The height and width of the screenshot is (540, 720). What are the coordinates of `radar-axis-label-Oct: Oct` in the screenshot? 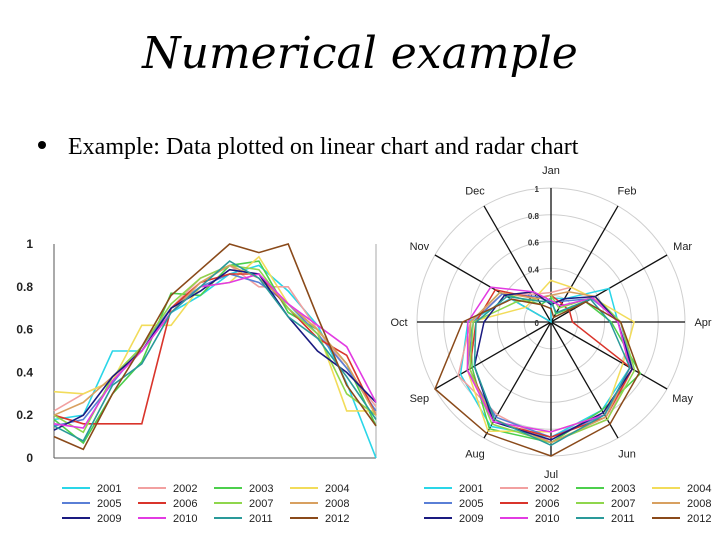 It's located at (398, 323).